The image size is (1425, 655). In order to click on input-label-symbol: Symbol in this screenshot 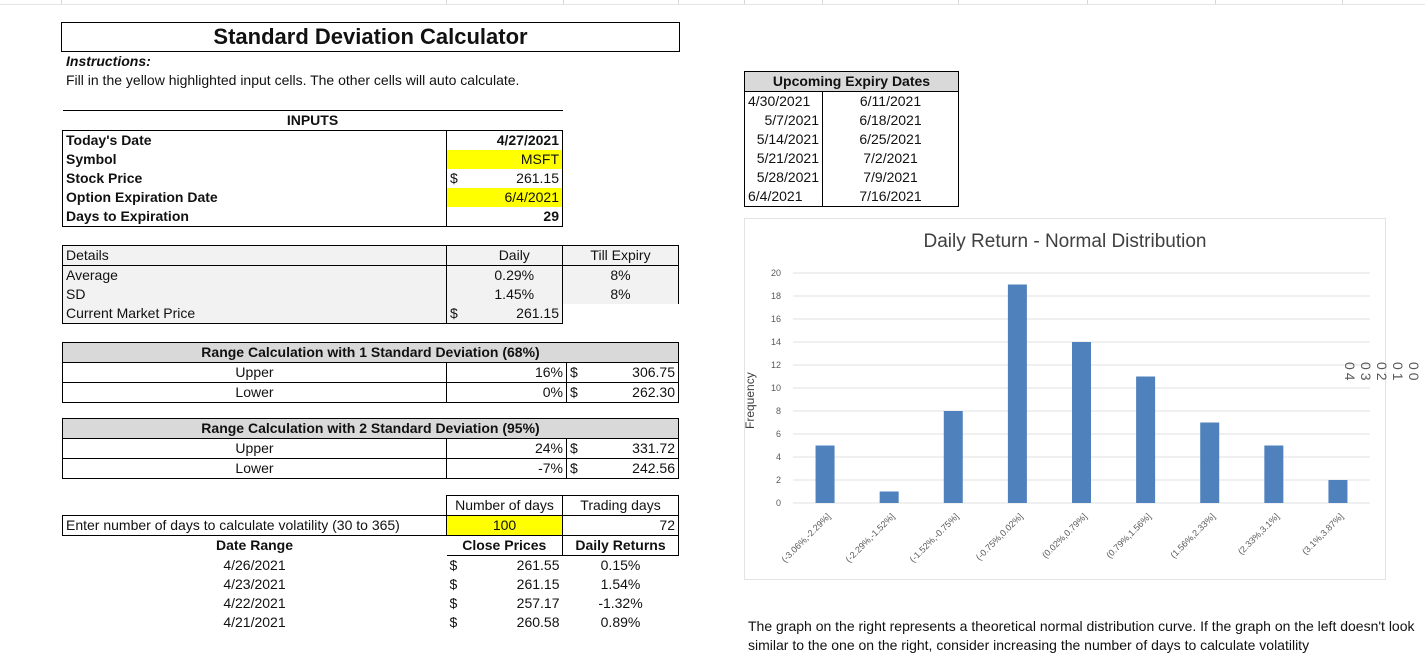, I will do `click(254, 159)`.